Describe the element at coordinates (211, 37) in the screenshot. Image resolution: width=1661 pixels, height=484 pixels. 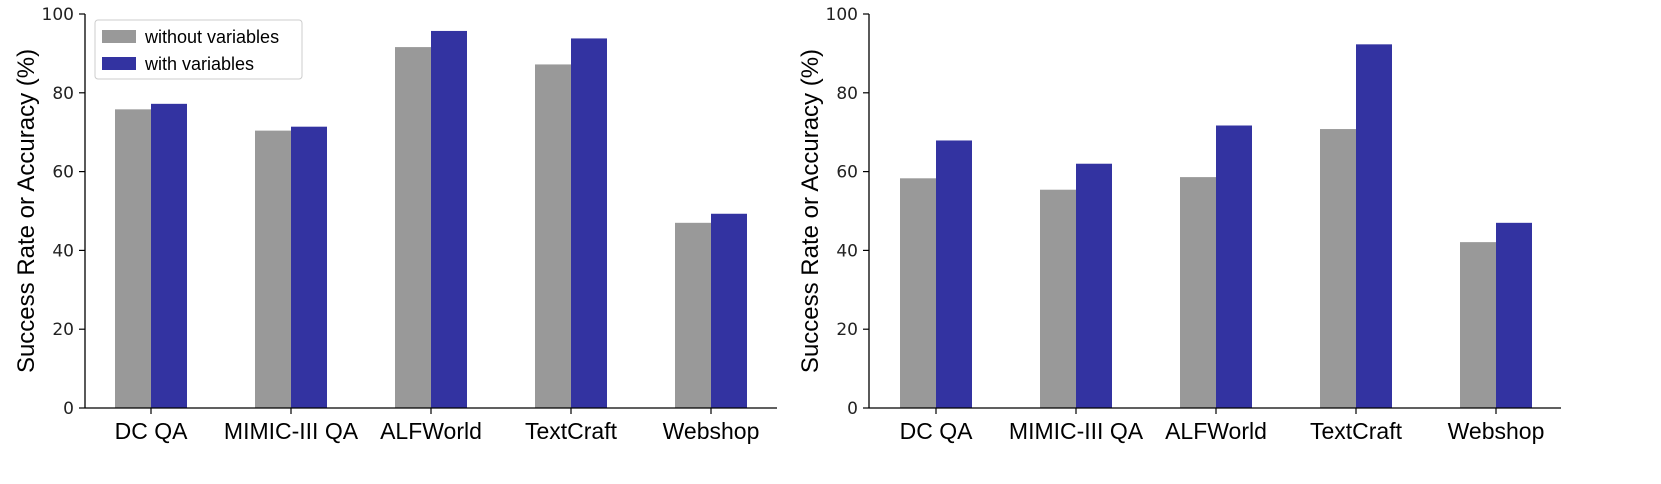
I see `legend-label: without variables` at that location.